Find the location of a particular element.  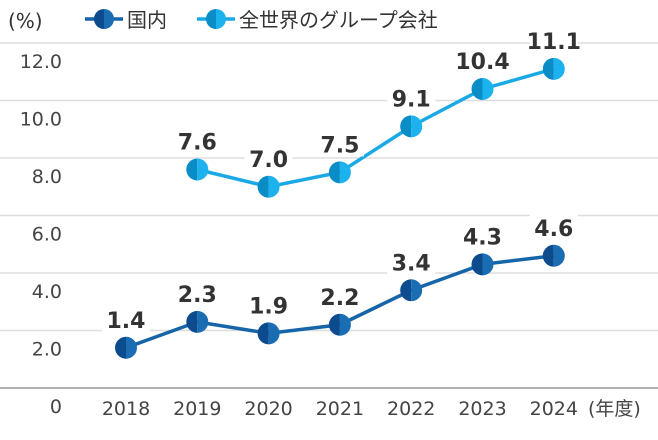

legend: 国内 全世界のグループ会社 is located at coordinates (261, 20).